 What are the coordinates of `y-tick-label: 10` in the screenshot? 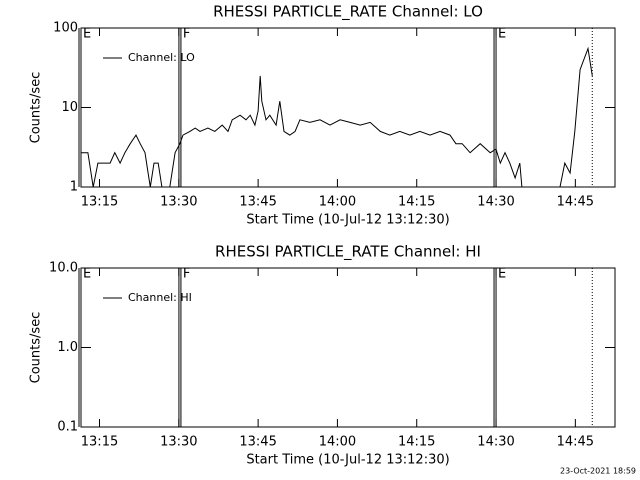 It's located at (69, 107).